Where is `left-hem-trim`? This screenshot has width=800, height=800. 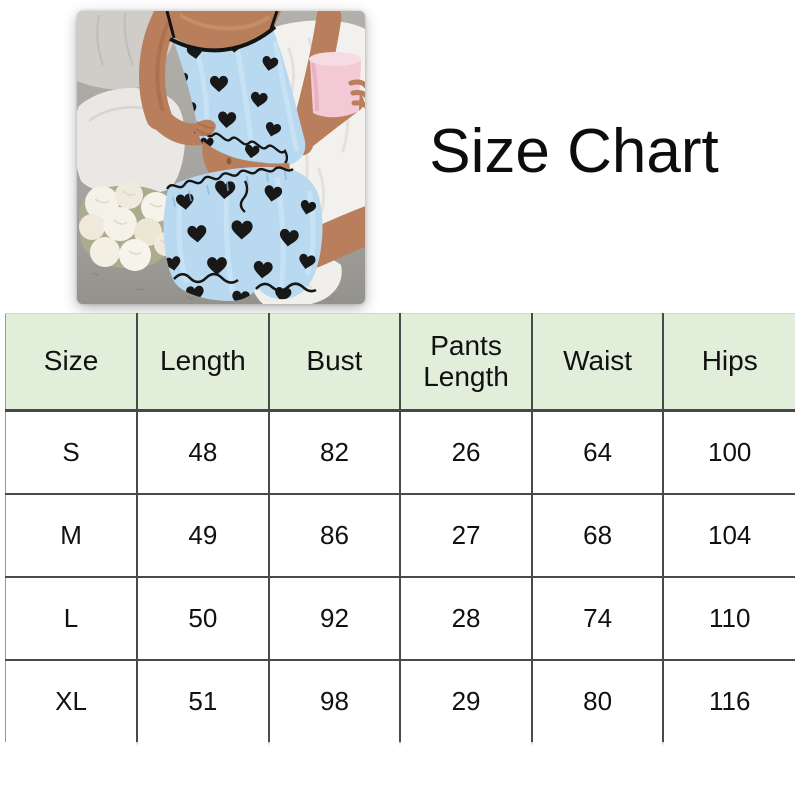
left-hem-trim is located at coordinates (206, 278).